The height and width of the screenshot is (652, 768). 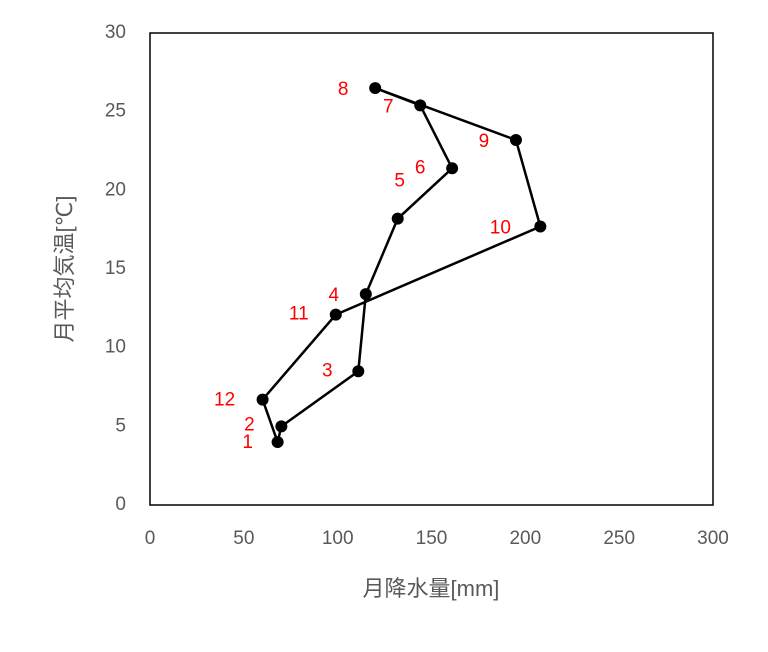 I want to click on point-label: 11, so click(x=299, y=314).